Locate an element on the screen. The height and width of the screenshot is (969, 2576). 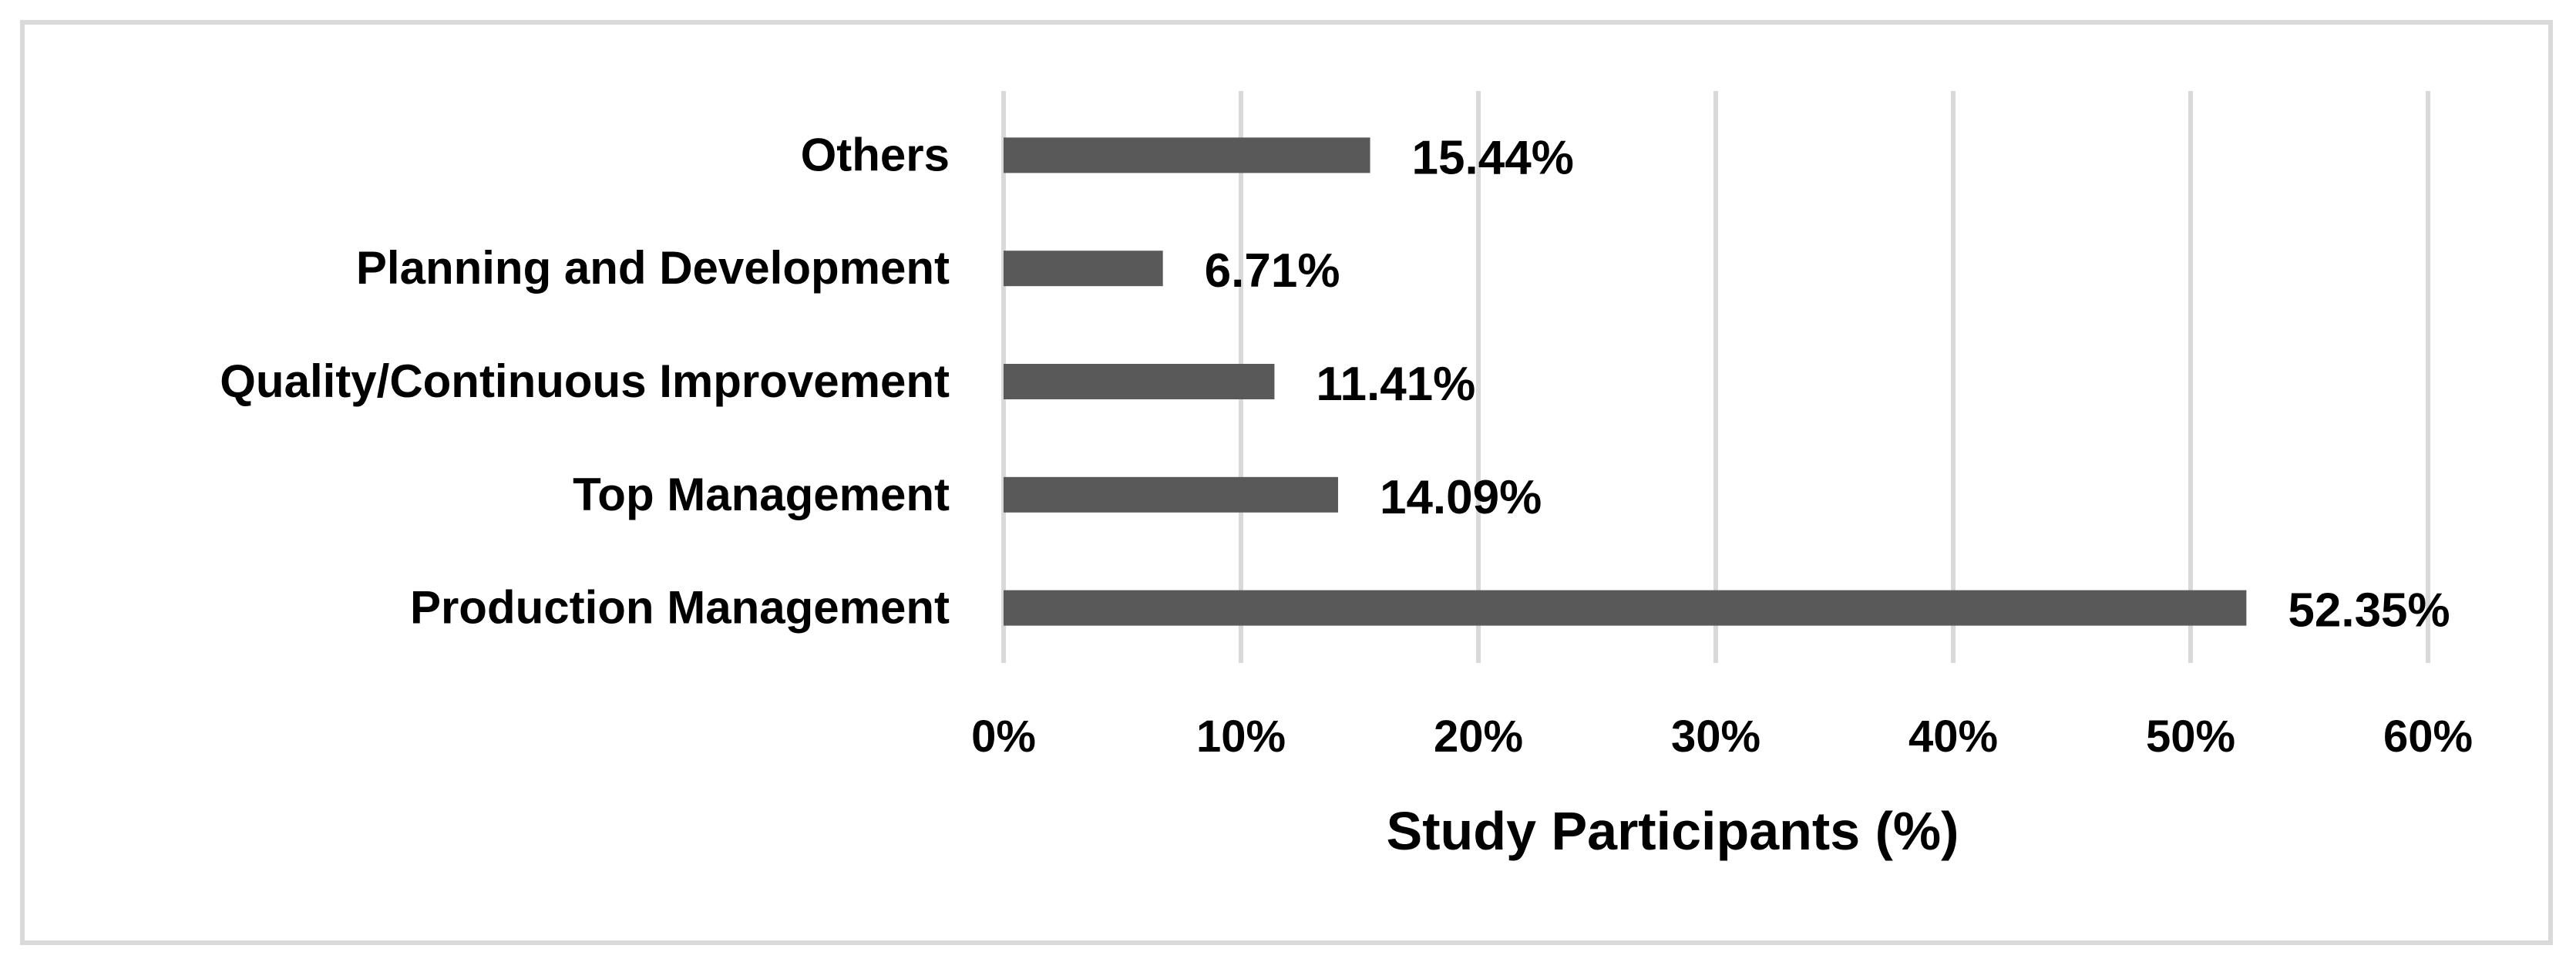
x-tick-label-40: 40% is located at coordinates (1953, 737).